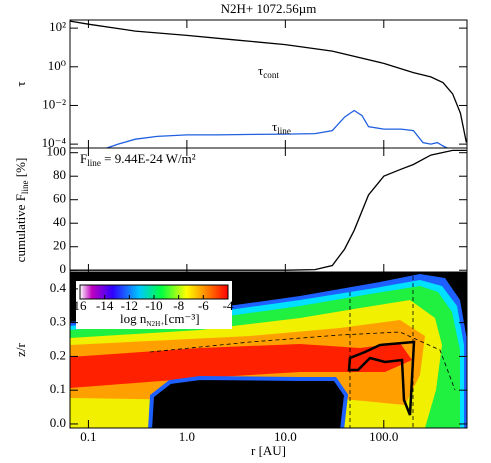  I want to click on y-axis-label: cumulative Fline [%], so click(21, 210).